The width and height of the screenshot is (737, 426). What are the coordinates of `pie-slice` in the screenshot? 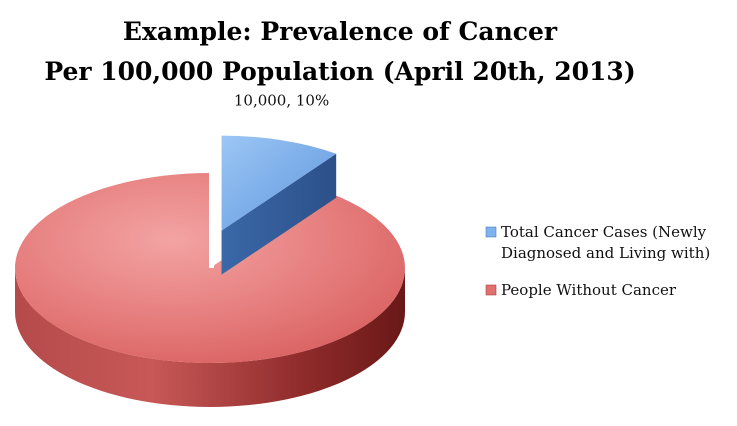 It's located at (279, 183).